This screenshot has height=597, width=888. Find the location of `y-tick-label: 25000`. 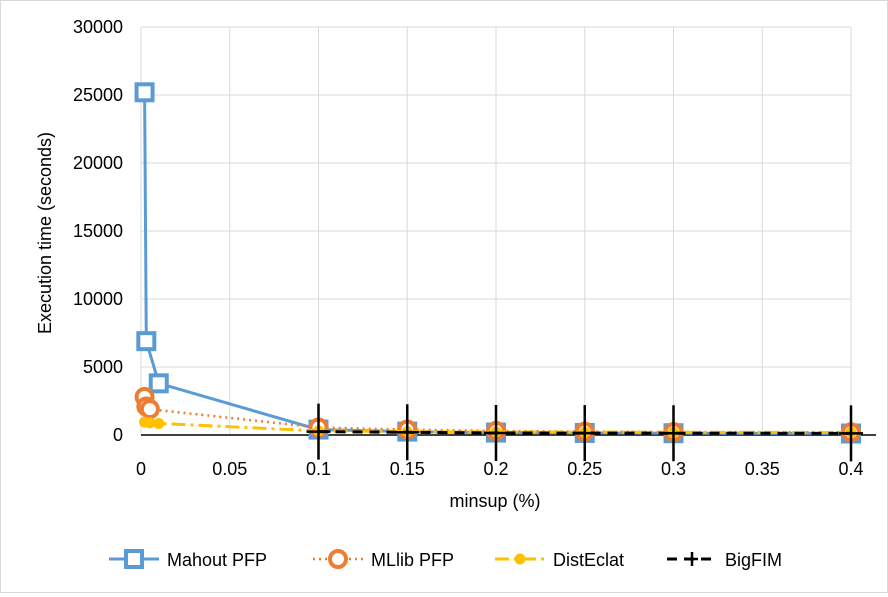

y-tick-label: 25000 is located at coordinates (98, 95).